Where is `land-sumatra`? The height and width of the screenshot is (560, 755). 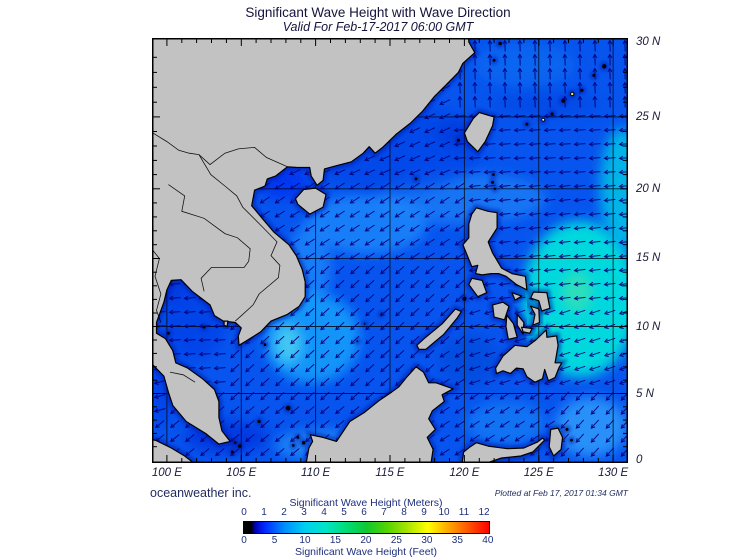
land-sumatra is located at coordinates (173, 450).